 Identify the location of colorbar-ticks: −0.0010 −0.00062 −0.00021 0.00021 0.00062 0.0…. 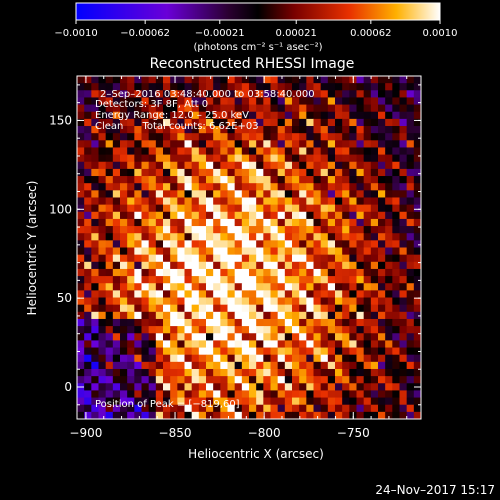
(256, 29).